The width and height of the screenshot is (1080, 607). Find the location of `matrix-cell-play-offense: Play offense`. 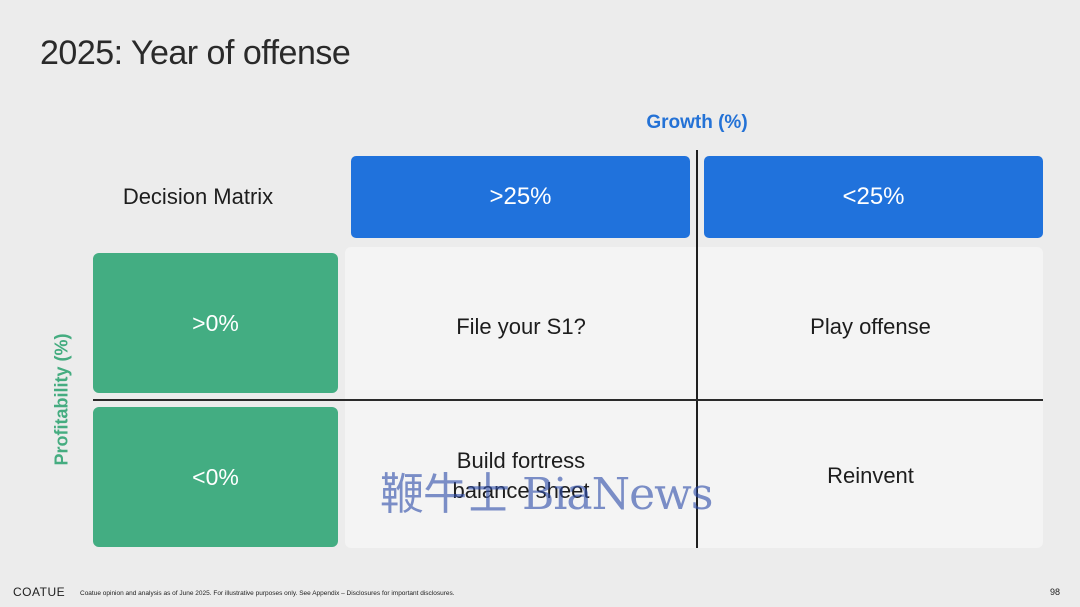

matrix-cell-play-offense: Play offense is located at coordinates (870, 326).